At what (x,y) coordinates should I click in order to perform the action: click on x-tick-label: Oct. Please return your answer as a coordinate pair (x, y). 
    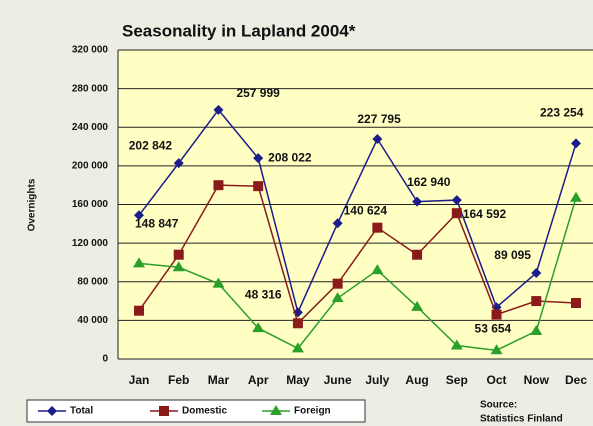
    Looking at the image, I should click on (497, 380).